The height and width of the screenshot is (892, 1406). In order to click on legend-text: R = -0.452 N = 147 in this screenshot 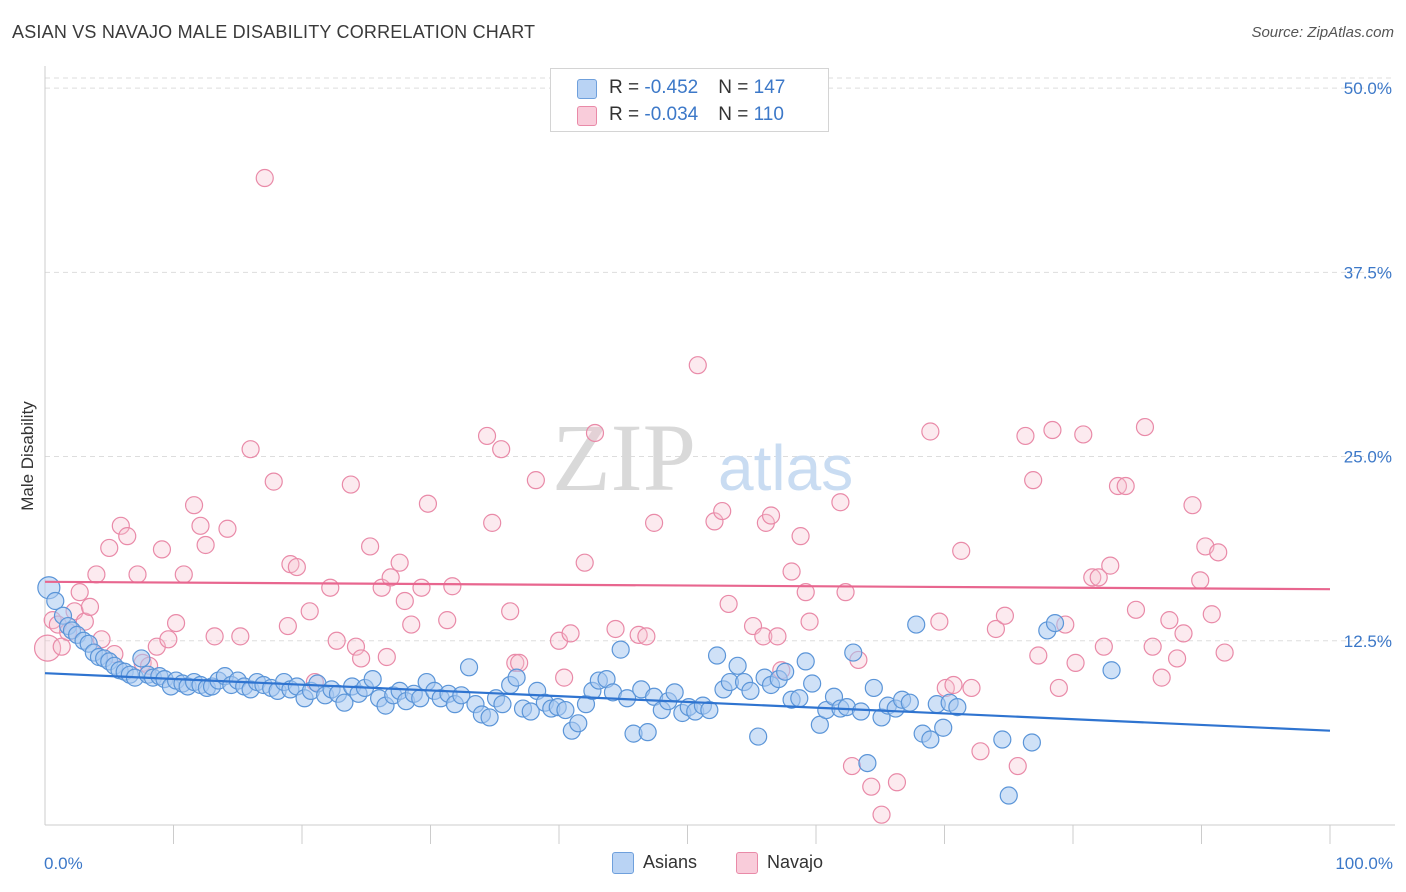, I will do `click(697, 87)`.